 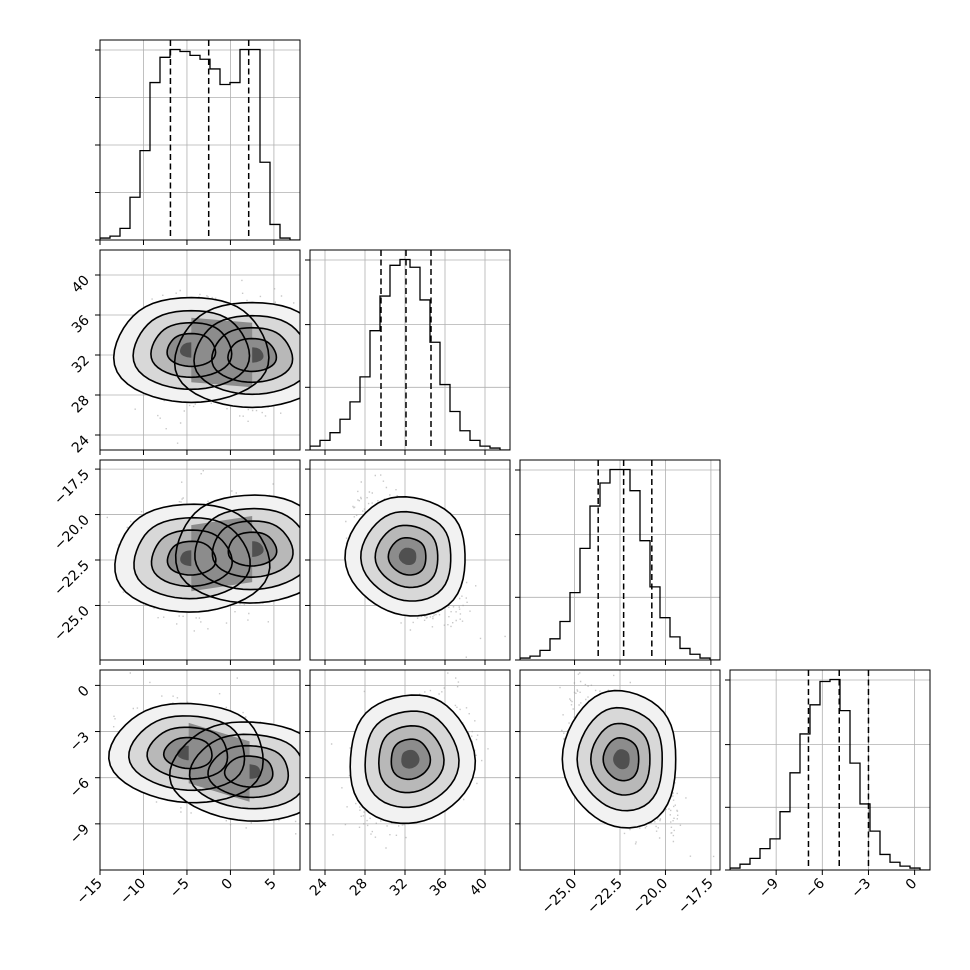 I want to click on x-tick-label: −3, so click(x=861, y=889).